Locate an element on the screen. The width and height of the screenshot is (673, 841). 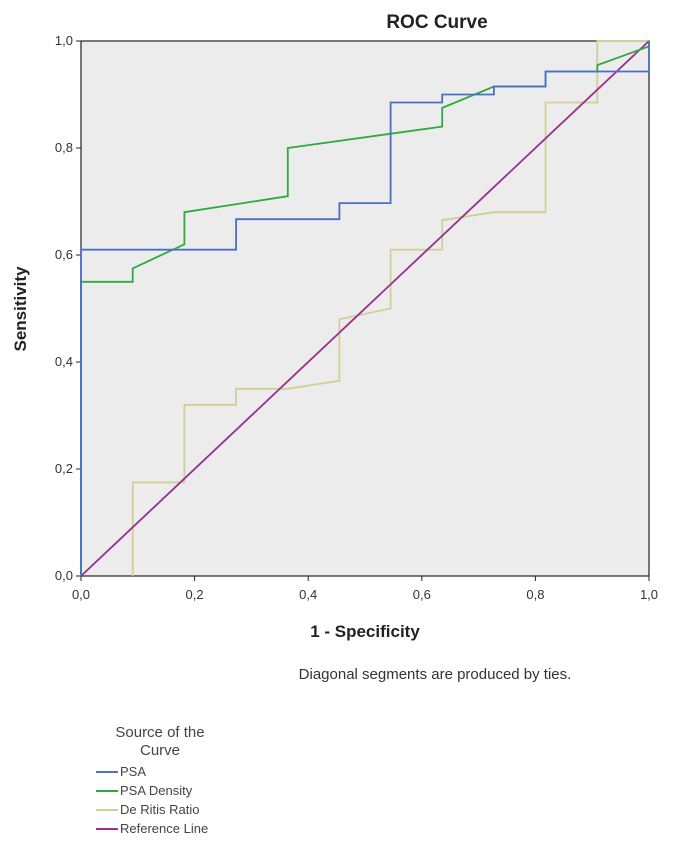
x-tick-label: 0,2 is located at coordinates (195, 594).